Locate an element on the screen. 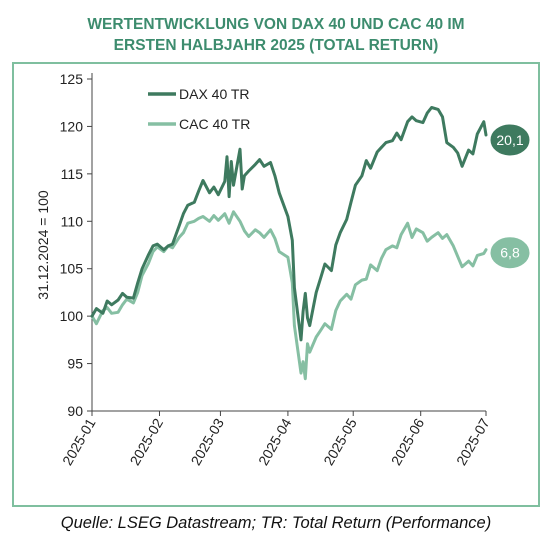 This screenshot has width=552, height=557. y-tick-label: 95 is located at coordinates (75, 364).